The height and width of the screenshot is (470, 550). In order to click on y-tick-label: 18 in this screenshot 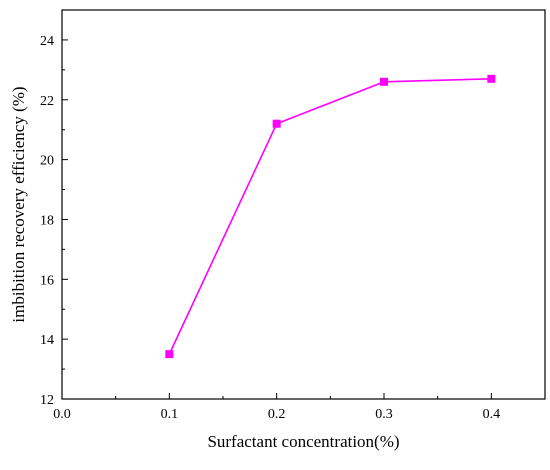, I will do `click(47, 220)`.